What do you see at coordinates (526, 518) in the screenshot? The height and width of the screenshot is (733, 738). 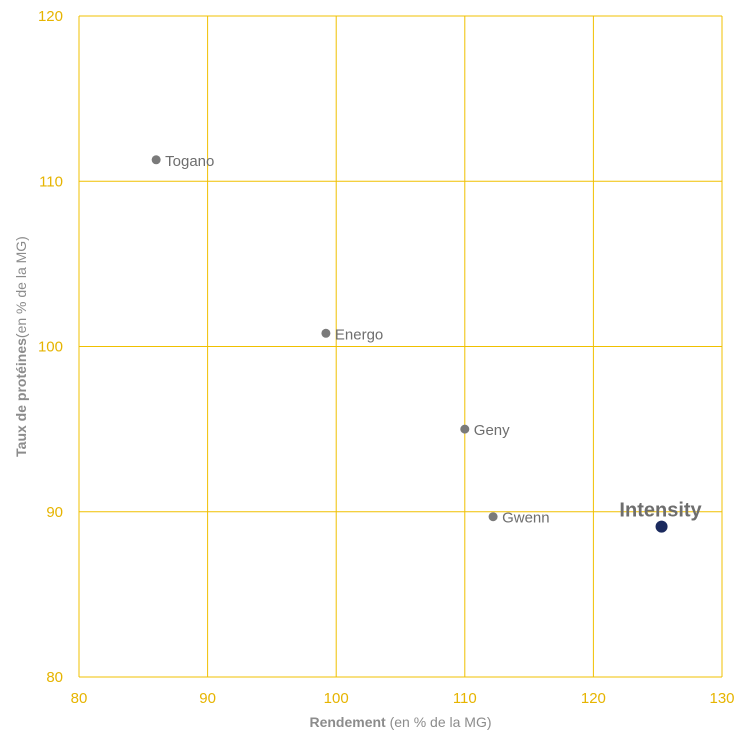 I see `point-label: Gwenn` at bounding box center [526, 518].